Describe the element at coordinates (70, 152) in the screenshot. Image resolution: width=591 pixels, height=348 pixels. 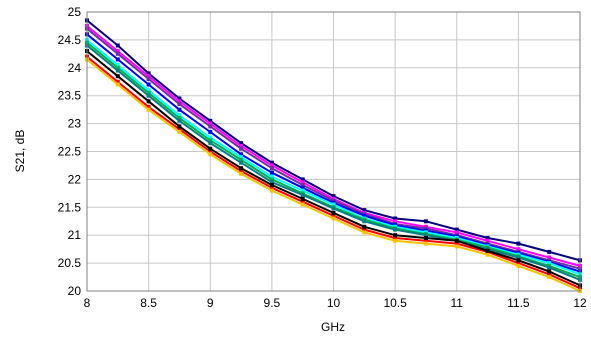
I see `y-tick-label: 22.5` at that location.